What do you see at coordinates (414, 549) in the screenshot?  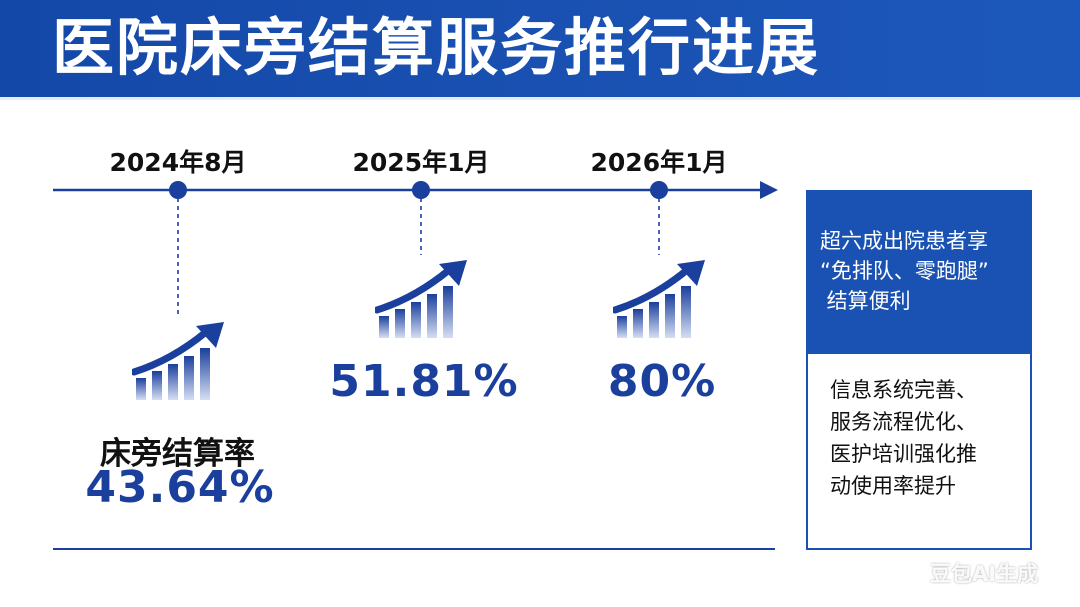 I see `bottom-divider` at bounding box center [414, 549].